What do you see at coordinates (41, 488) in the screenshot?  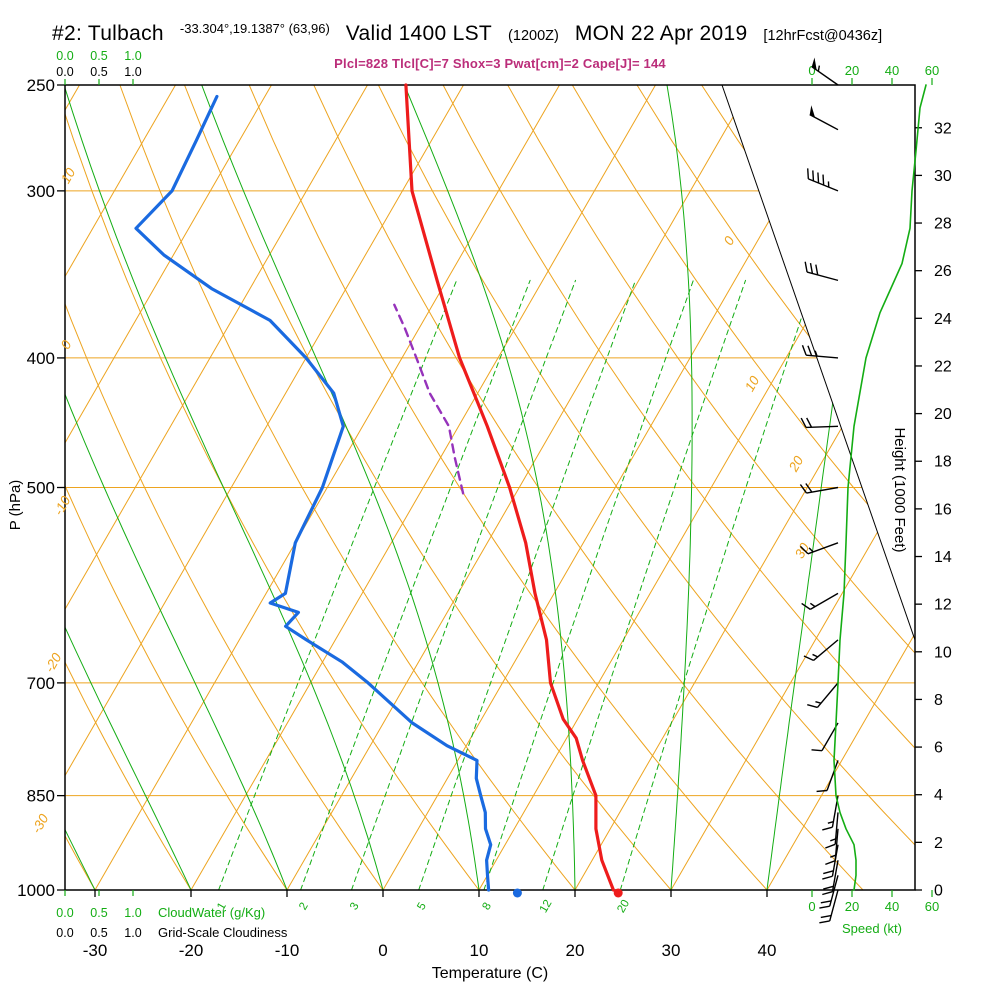 I see `svg-text: 500` at bounding box center [41, 488].